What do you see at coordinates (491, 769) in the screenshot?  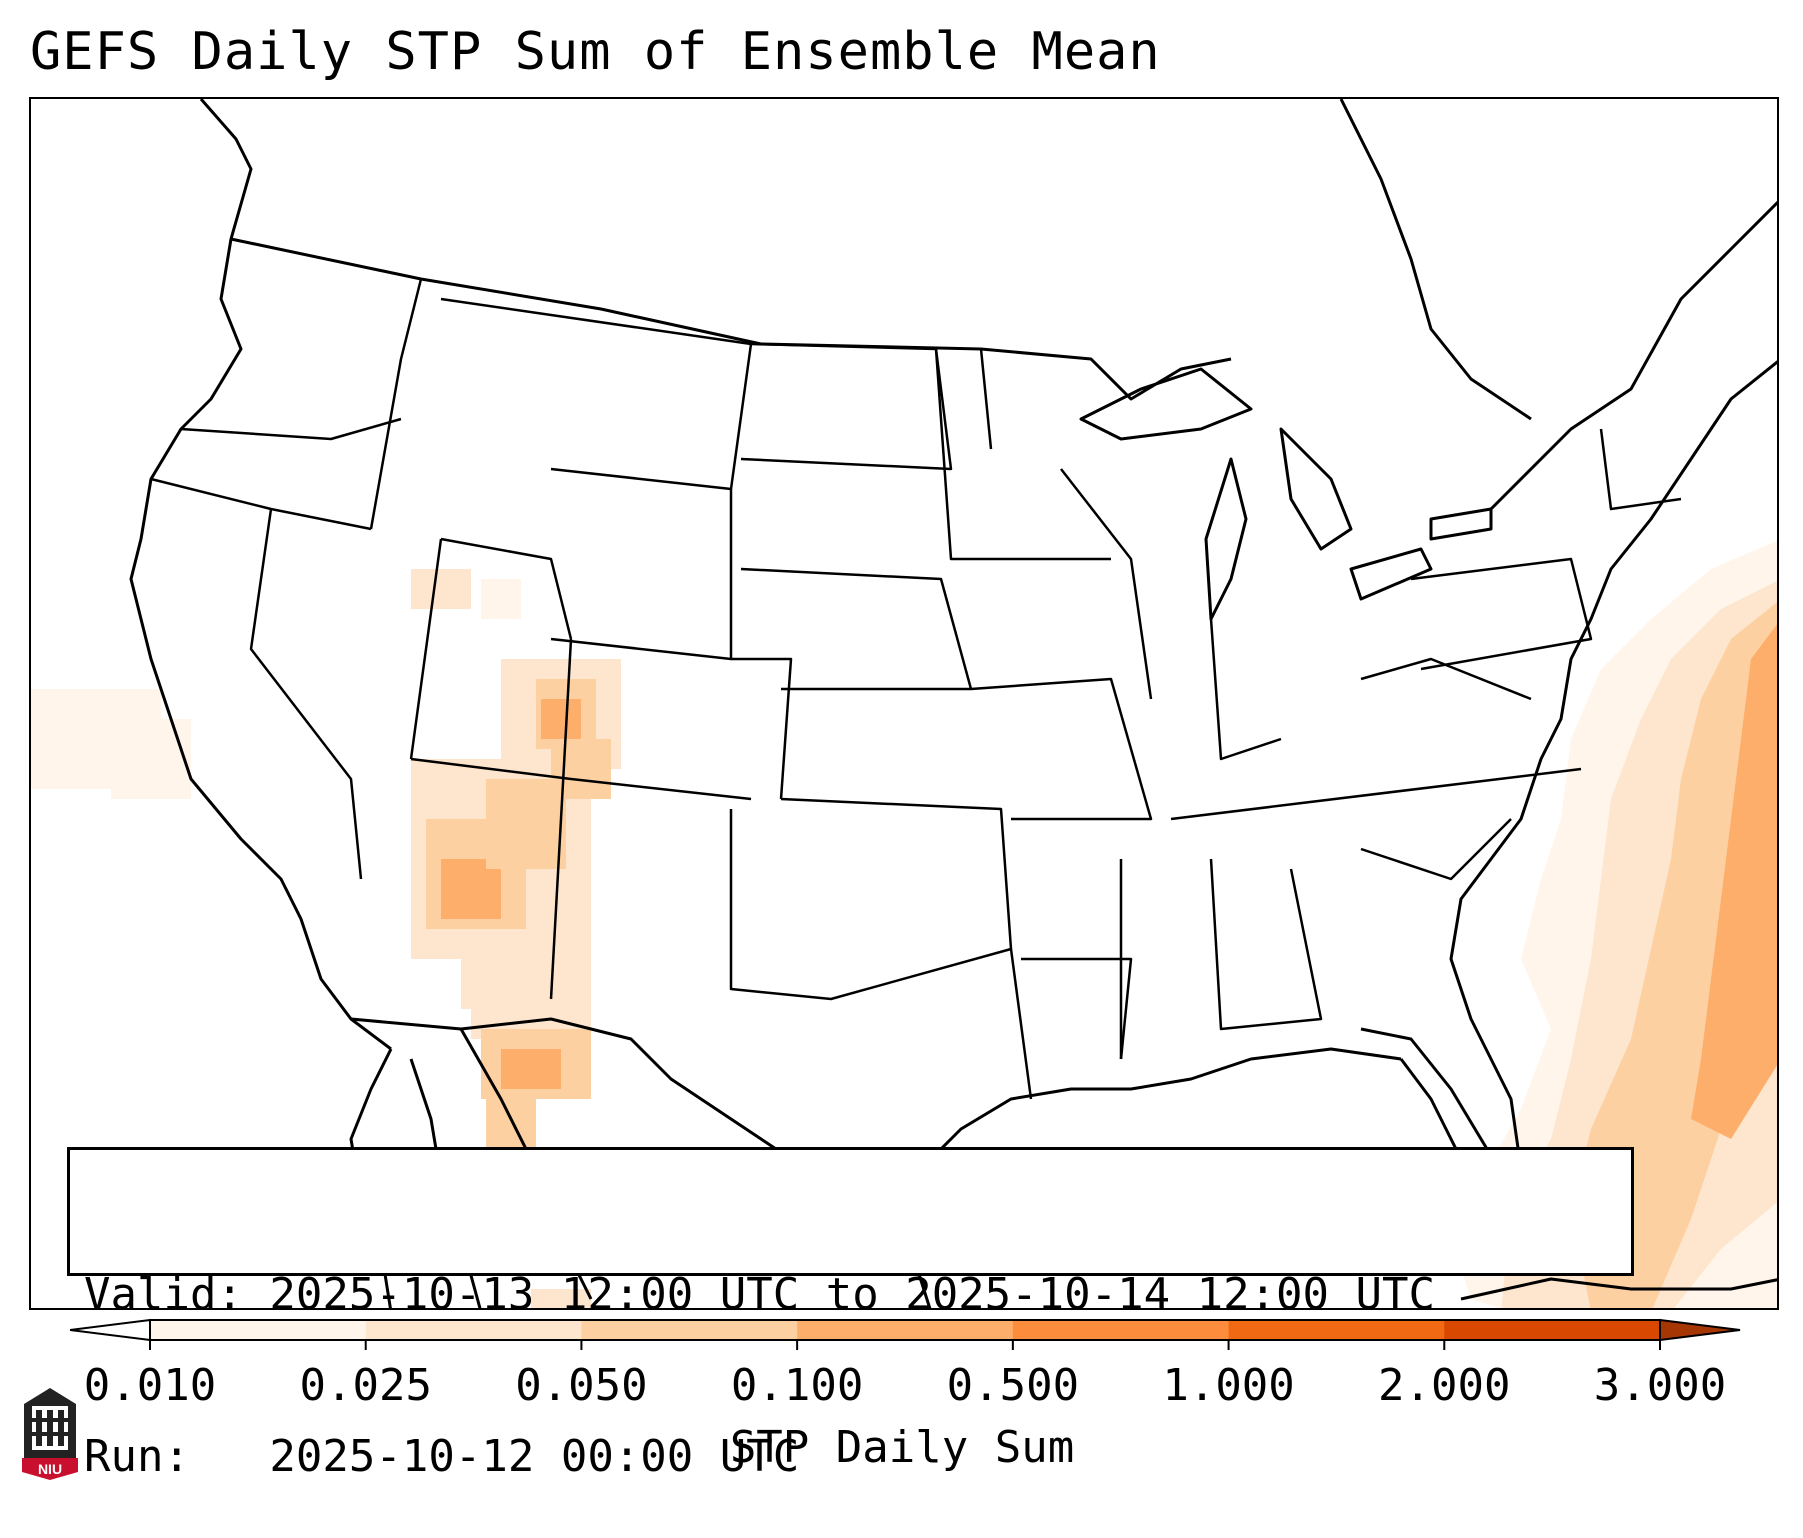 I see `state-line-ut-az` at bounding box center [491, 769].